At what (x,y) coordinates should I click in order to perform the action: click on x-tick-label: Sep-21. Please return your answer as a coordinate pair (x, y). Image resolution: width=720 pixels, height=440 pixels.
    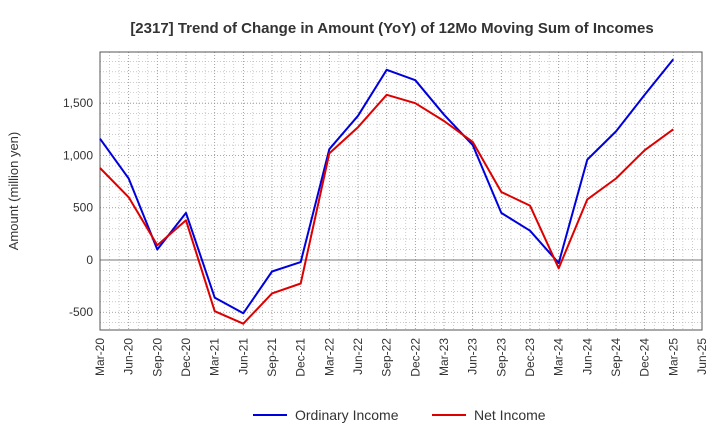
    Looking at the image, I should click on (272, 357).